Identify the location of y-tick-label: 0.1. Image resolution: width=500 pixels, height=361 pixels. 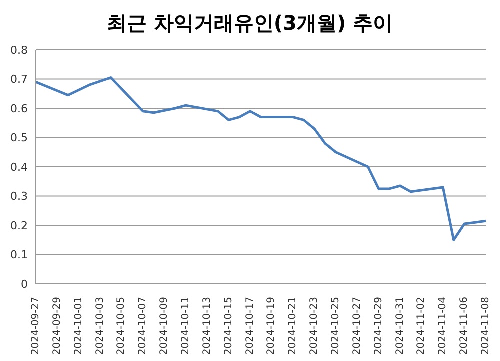
(19, 255).